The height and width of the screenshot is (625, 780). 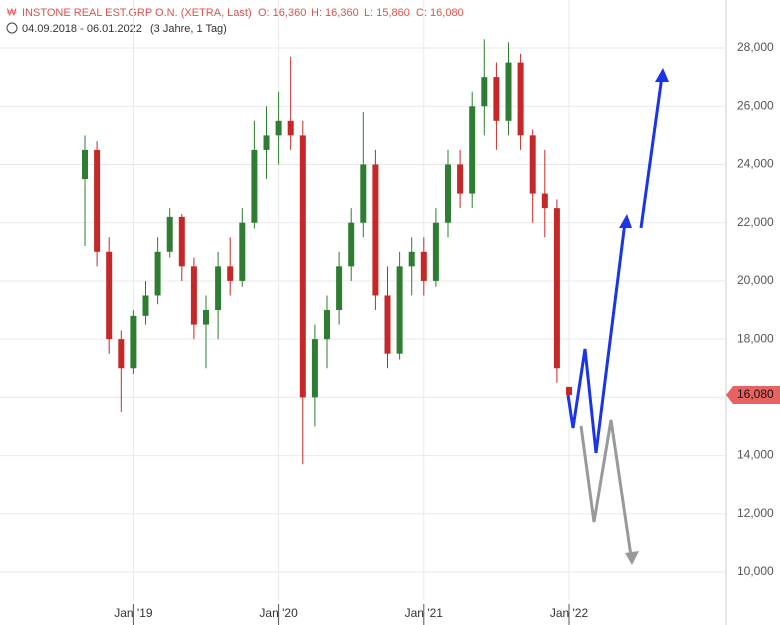 I want to click on x-tick-label: Jan '19, so click(x=133, y=613).